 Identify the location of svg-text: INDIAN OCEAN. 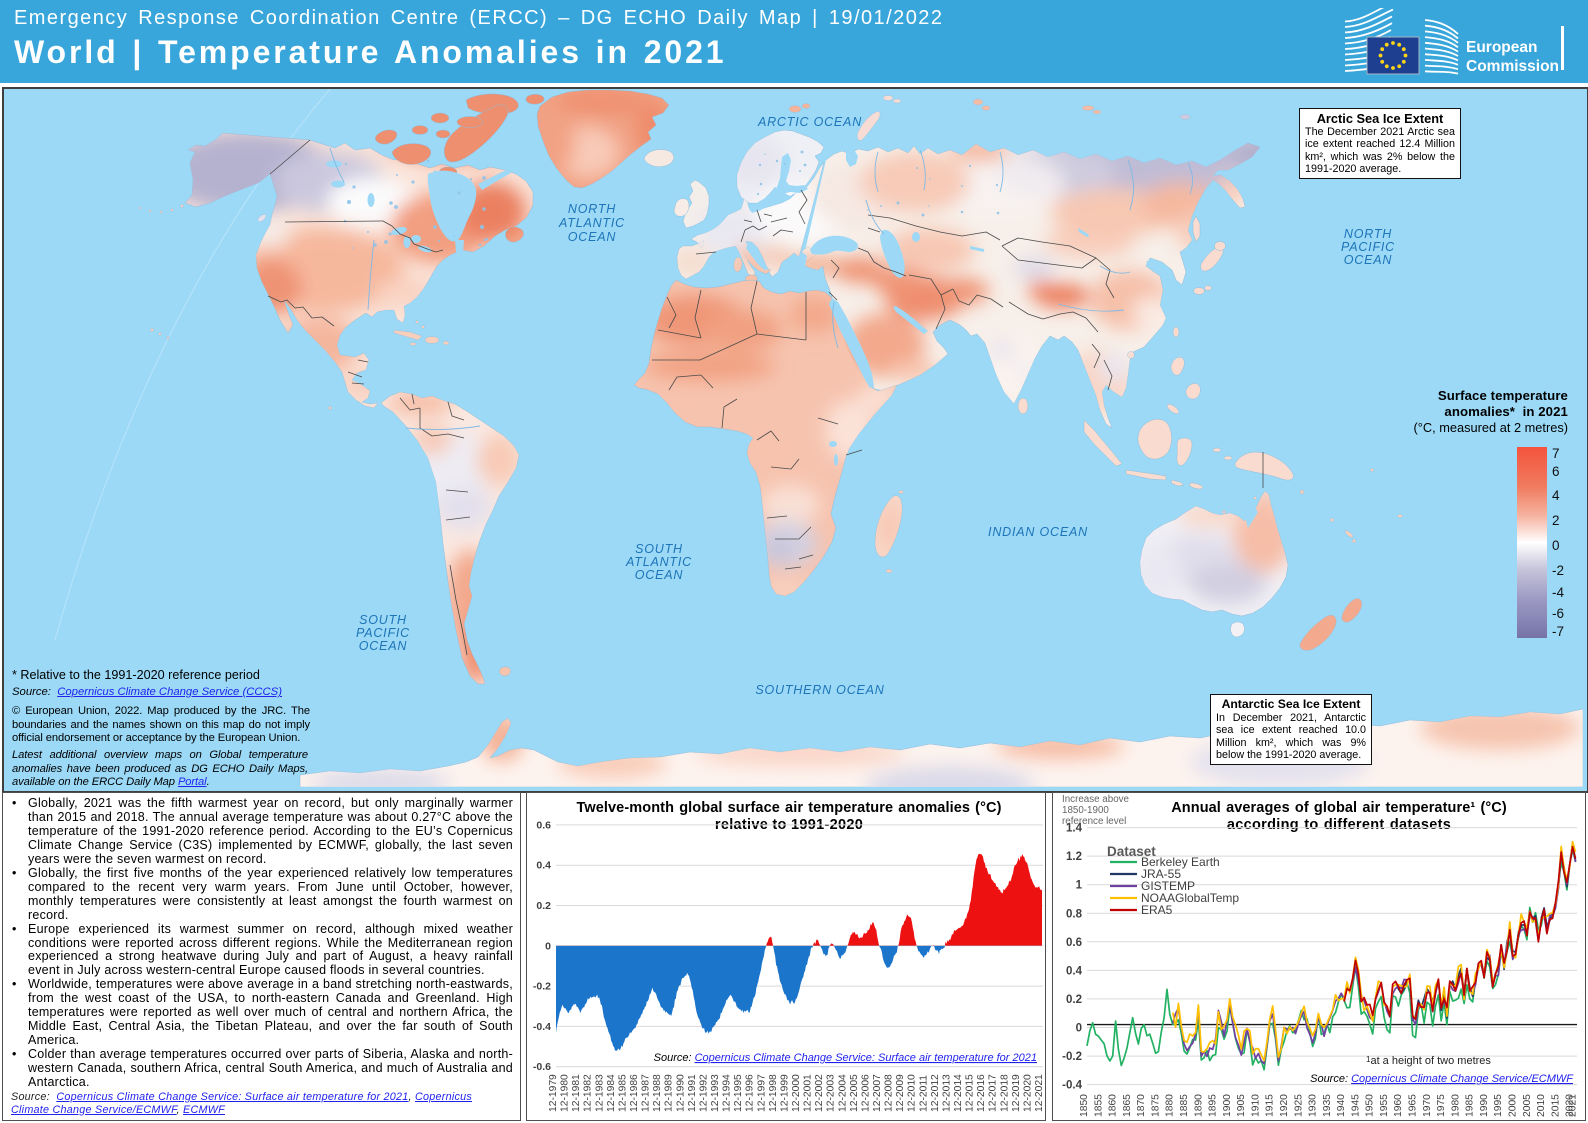
(1038, 532).